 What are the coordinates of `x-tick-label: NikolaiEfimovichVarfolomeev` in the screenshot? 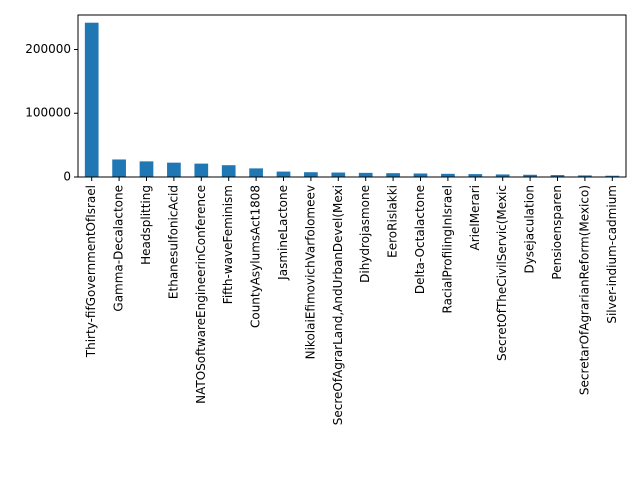 It's located at (310, 272).